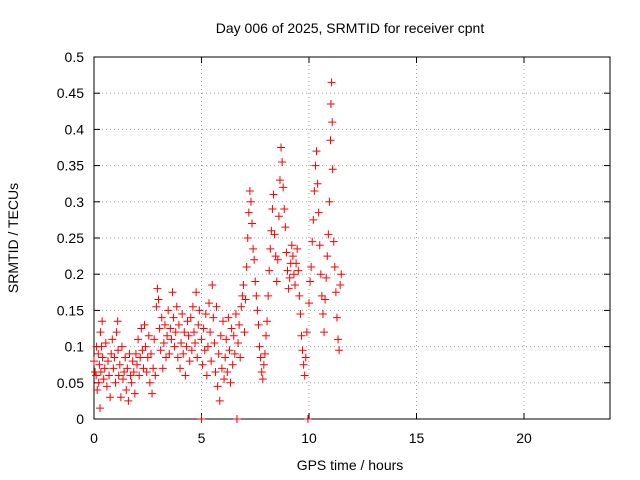 The width and height of the screenshot is (640, 480). I want to click on y-tick-label: 0.05, so click(70, 383).